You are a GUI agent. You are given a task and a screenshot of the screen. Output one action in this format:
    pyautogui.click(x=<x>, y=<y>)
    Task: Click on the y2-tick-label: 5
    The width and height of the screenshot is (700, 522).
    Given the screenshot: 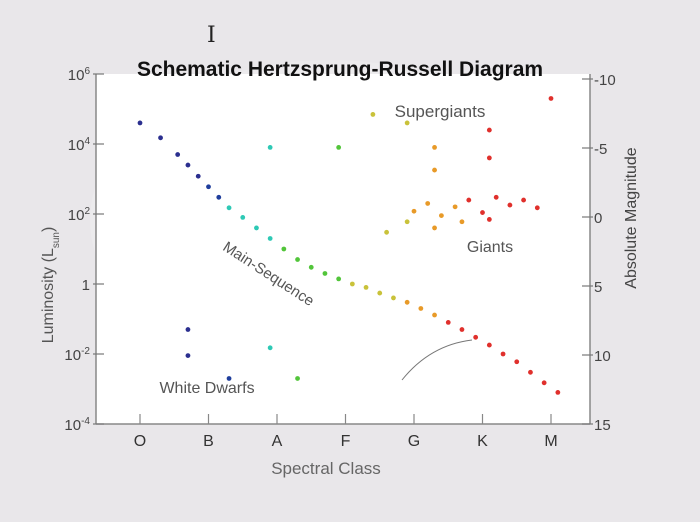 What is the action you would take?
    pyautogui.click(x=598, y=287)
    